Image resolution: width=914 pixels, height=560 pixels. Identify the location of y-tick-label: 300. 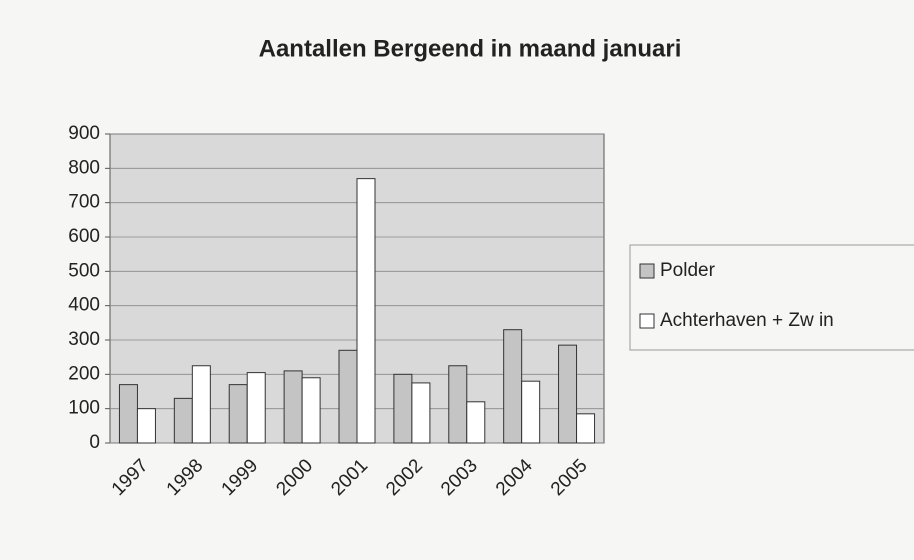
(84, 339).